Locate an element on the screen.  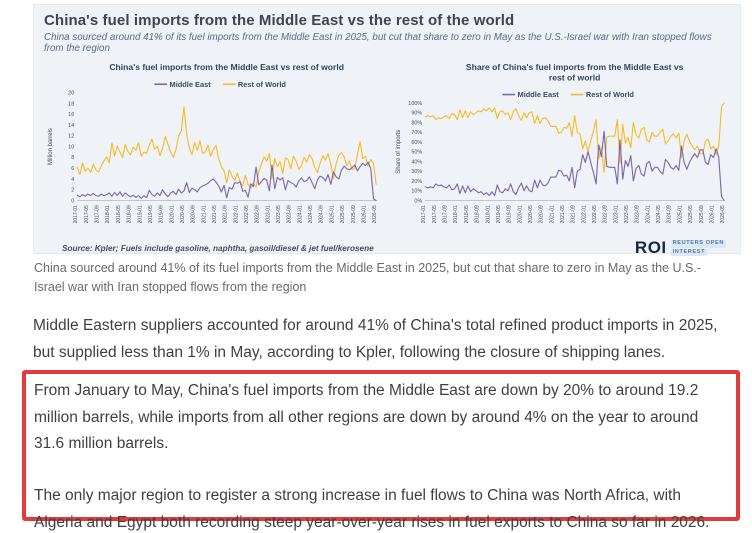
y-tick-label: 40% is located at coordinates (416, 162).